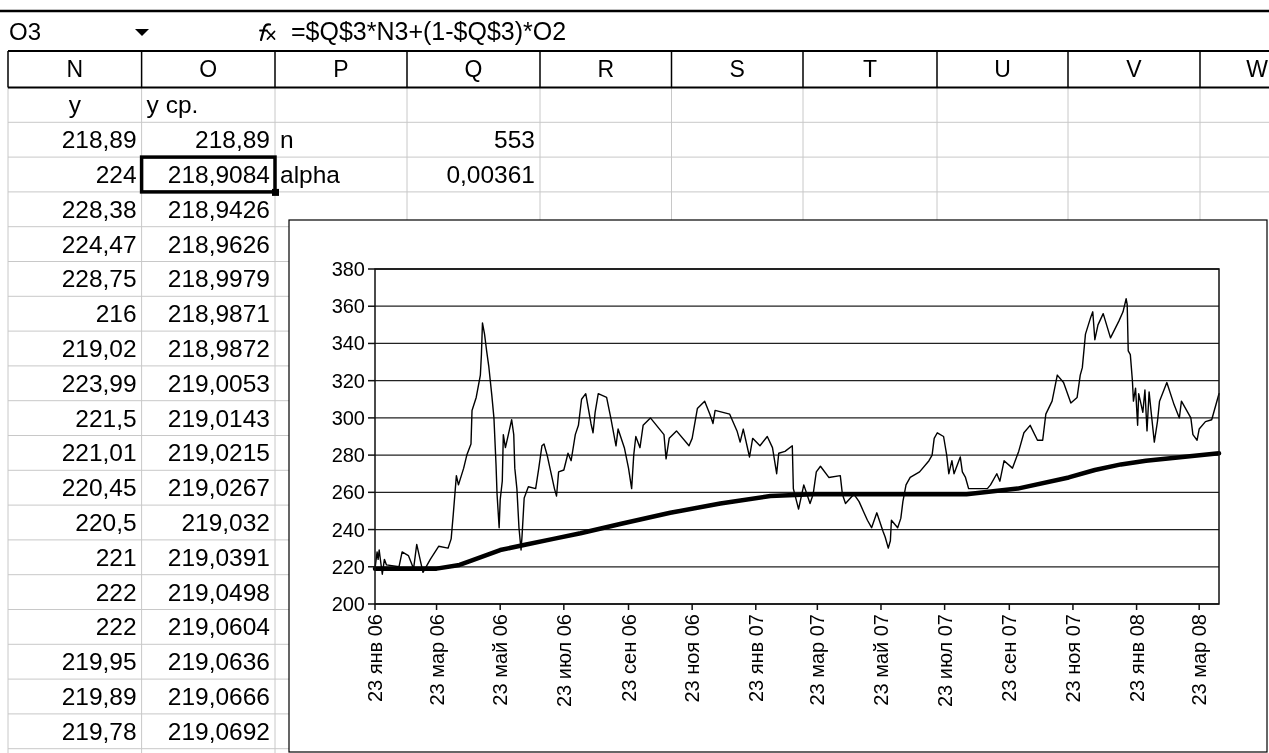 This screenshot has height=753, width=1269. What do you see at coordinates (287, 140) in the screenshot?
I see `text: n` at bounding box center [287, 140].